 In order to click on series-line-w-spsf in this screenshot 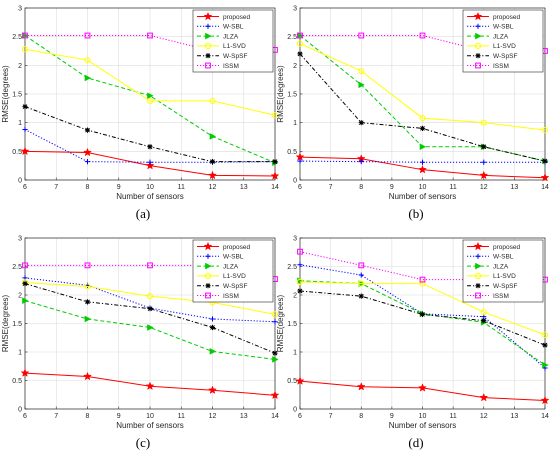, I will do `click(150, 318)`.